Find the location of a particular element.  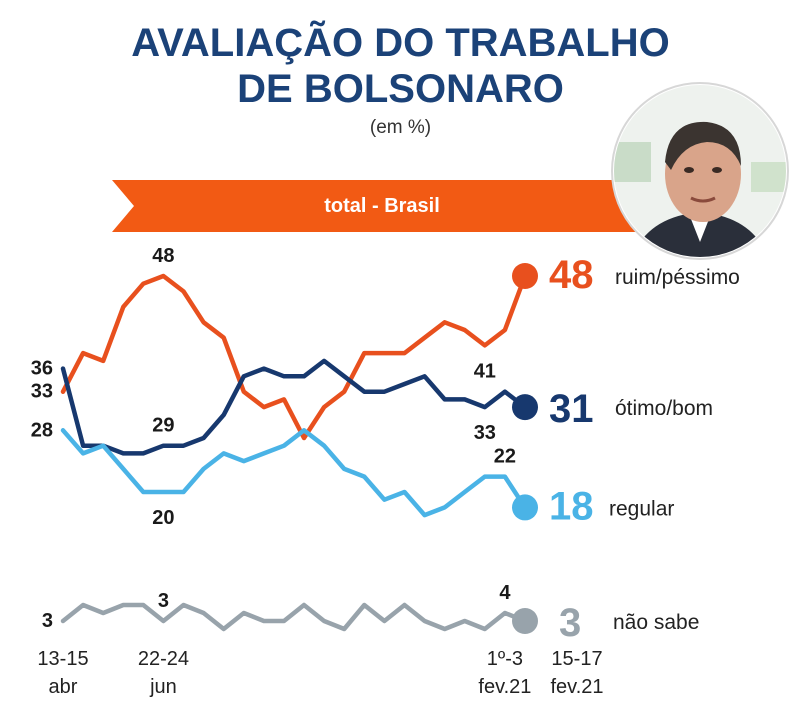

data-label-otimo-21: 33 is located at coordinates (485, 433).